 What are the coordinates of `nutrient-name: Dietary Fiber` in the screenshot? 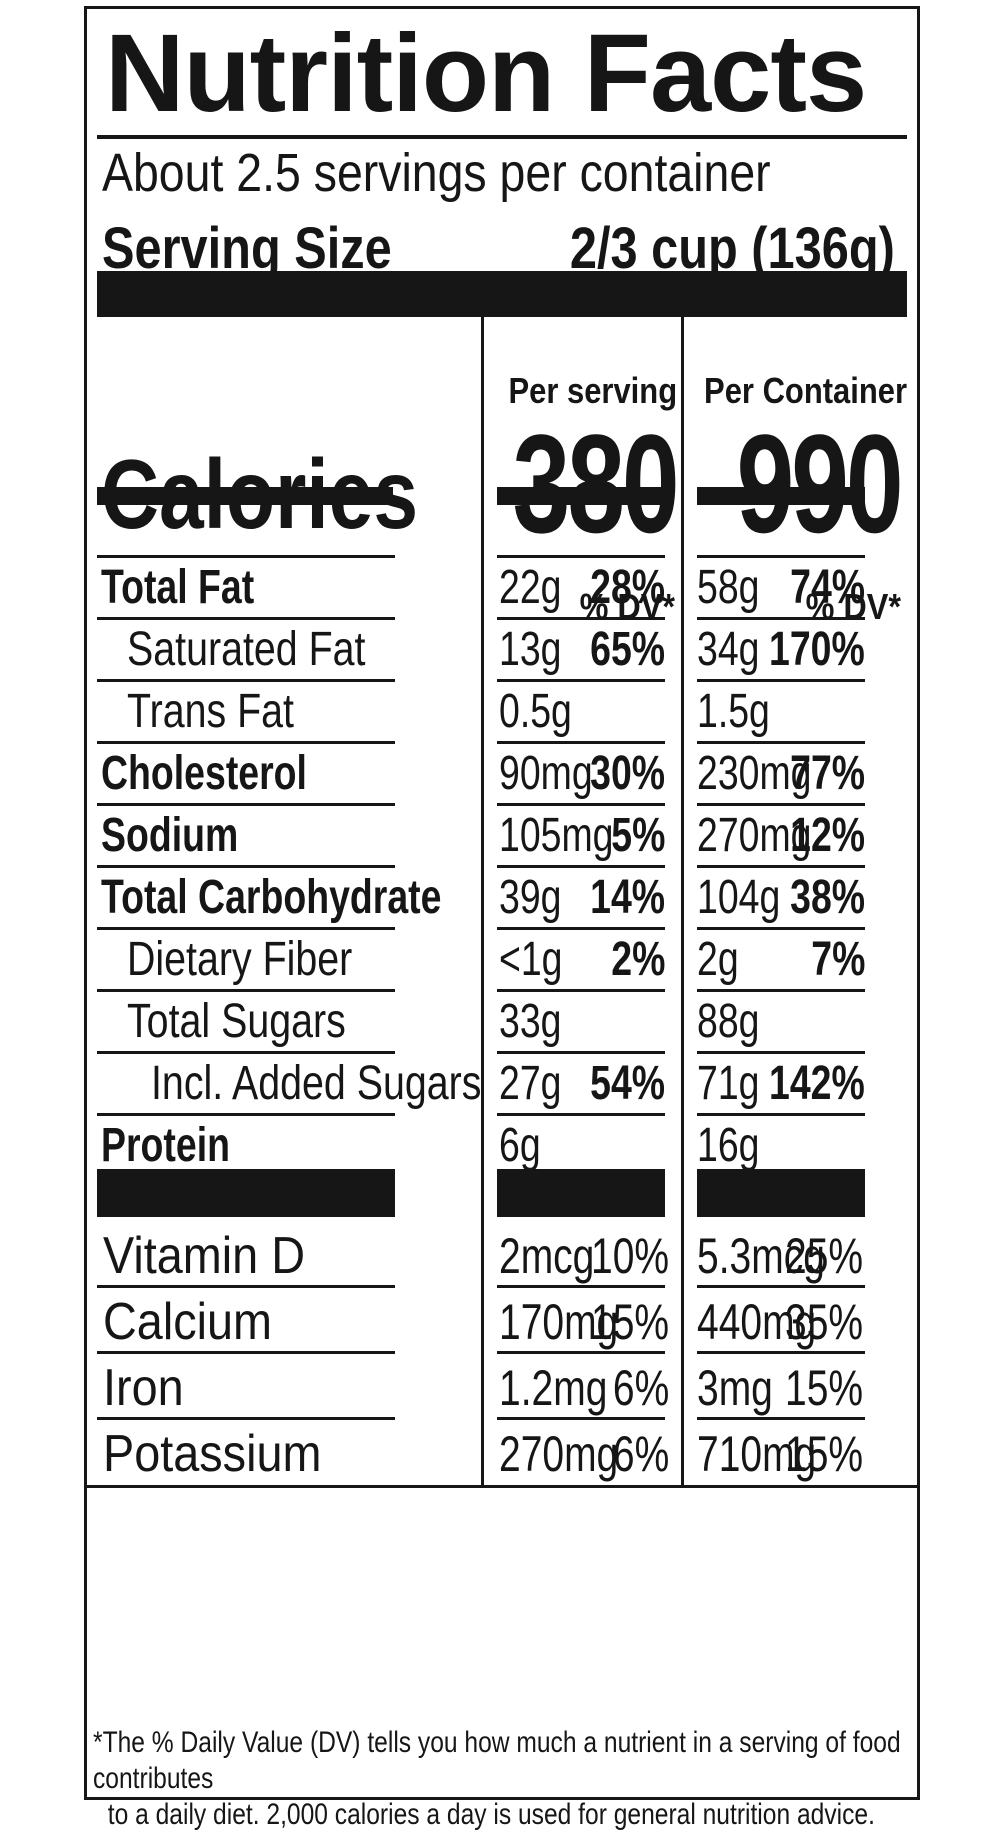 It's located at (240, 959).